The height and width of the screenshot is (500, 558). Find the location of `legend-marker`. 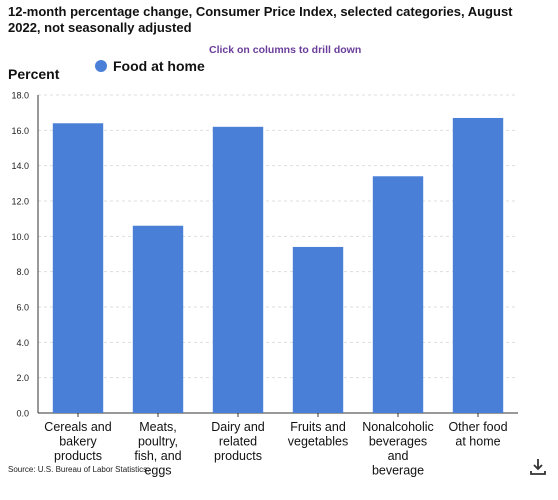

legend-marker is located at coordinates (101, 66).